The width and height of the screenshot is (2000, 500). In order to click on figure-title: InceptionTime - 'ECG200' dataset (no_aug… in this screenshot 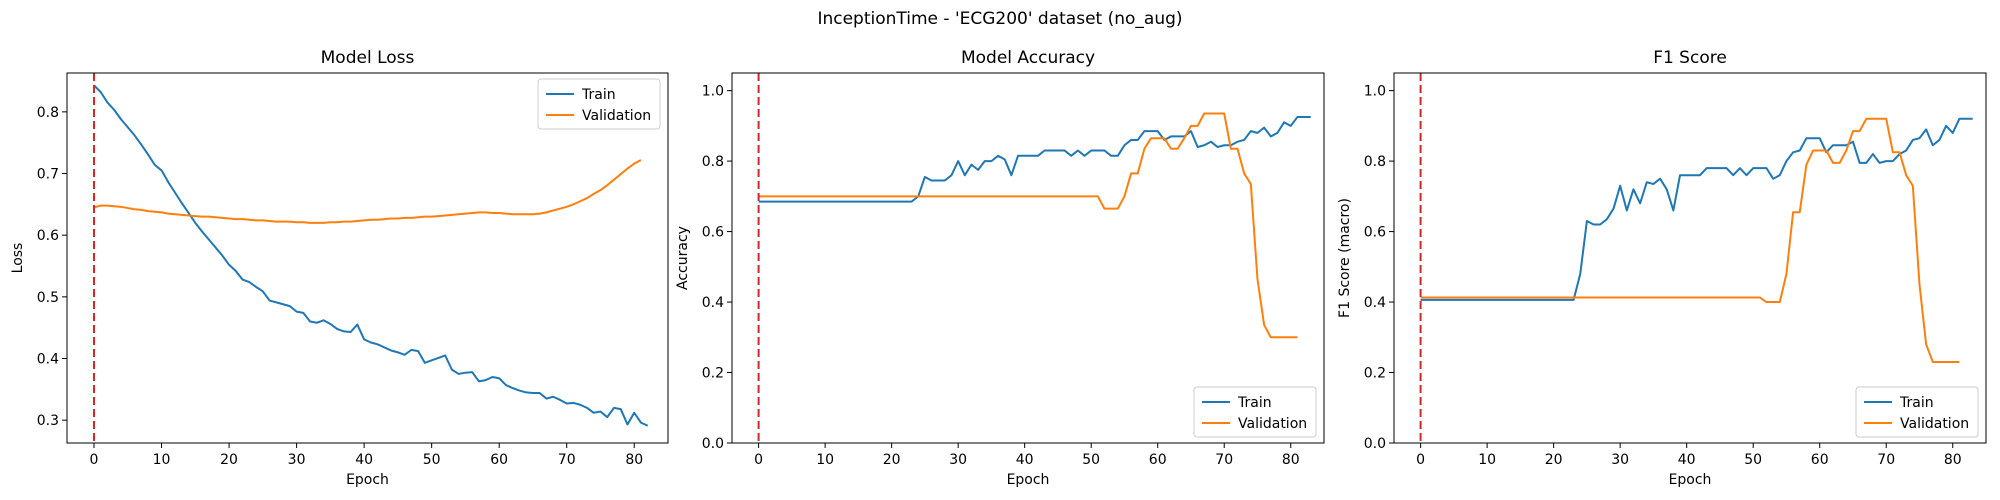, I will do `click(999, 19)`.